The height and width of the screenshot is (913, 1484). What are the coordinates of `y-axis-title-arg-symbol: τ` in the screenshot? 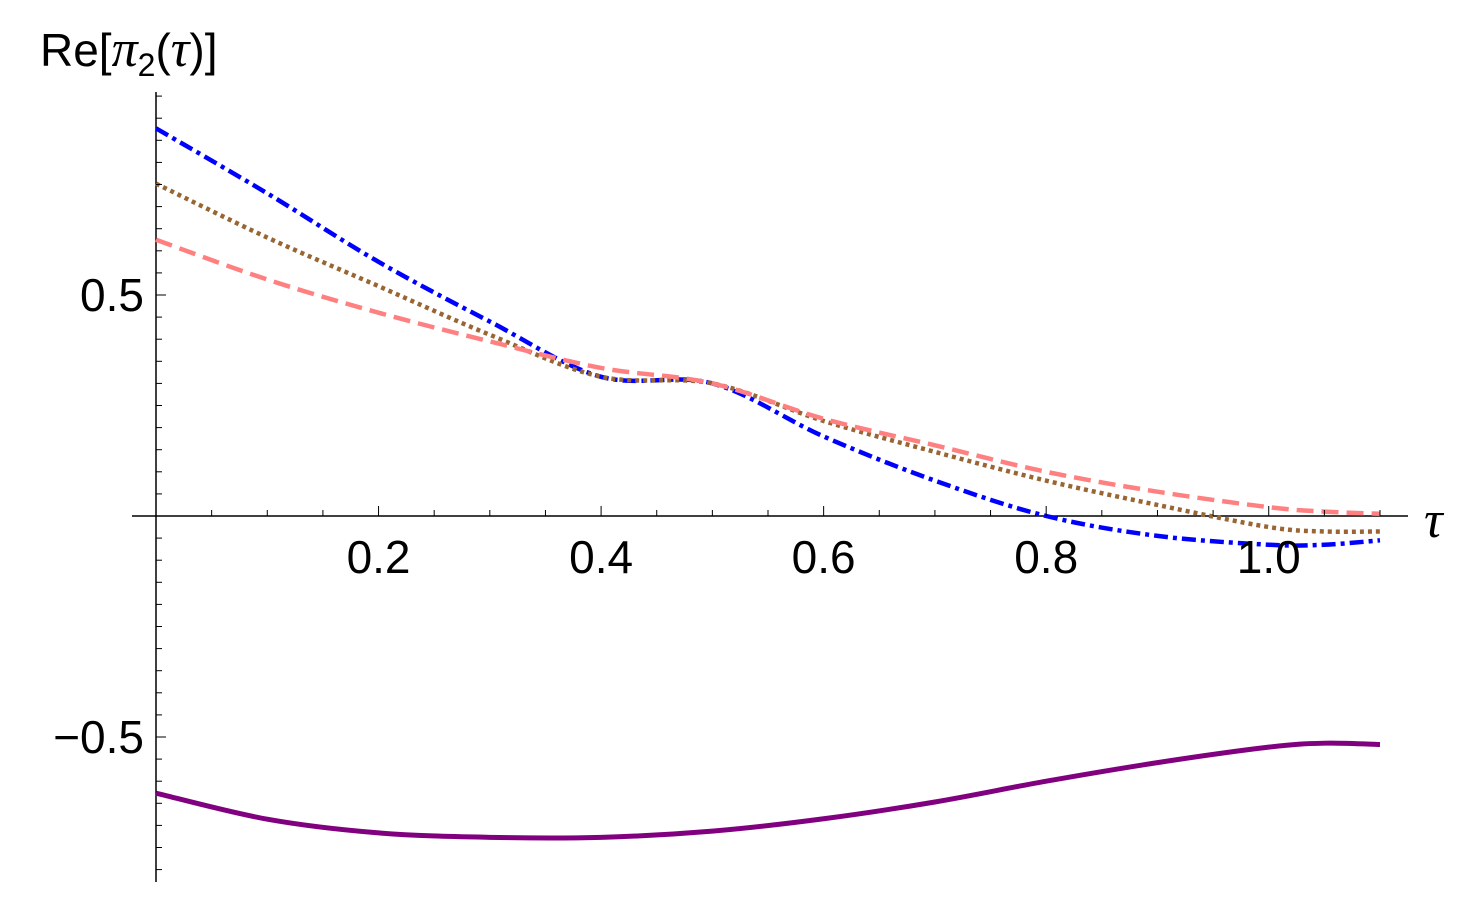 It's located at (181, 49).